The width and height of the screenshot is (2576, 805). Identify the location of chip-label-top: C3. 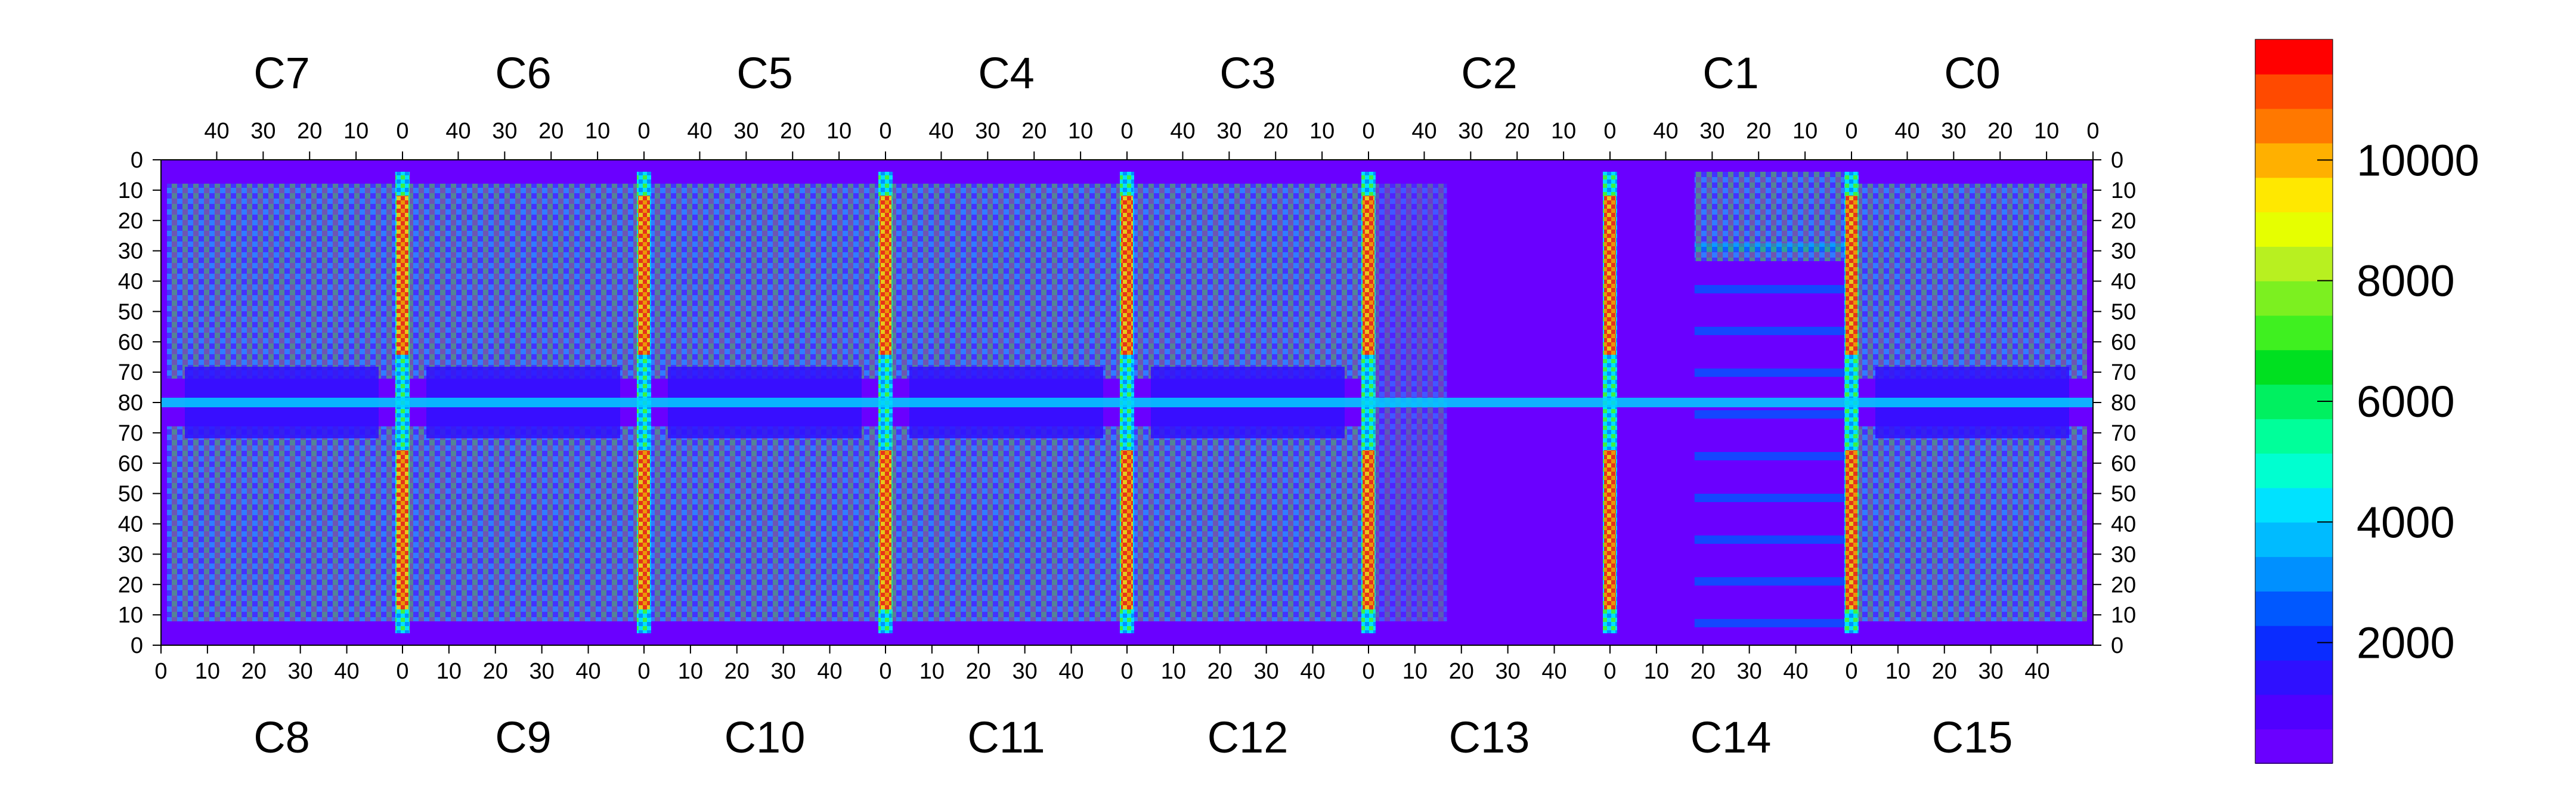
(1248, 73).